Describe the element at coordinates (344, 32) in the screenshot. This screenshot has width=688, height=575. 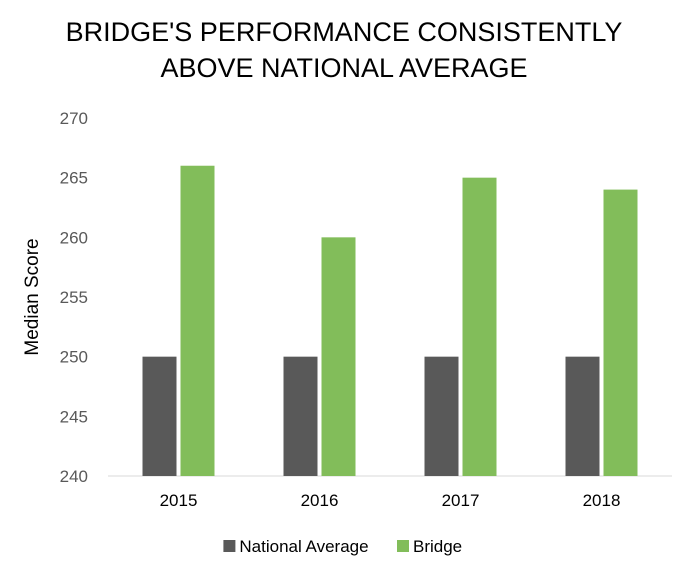
I see `chart-title-line-1: BRIDGE'S PERFORMANCE CONSISTENTLY` at that location.